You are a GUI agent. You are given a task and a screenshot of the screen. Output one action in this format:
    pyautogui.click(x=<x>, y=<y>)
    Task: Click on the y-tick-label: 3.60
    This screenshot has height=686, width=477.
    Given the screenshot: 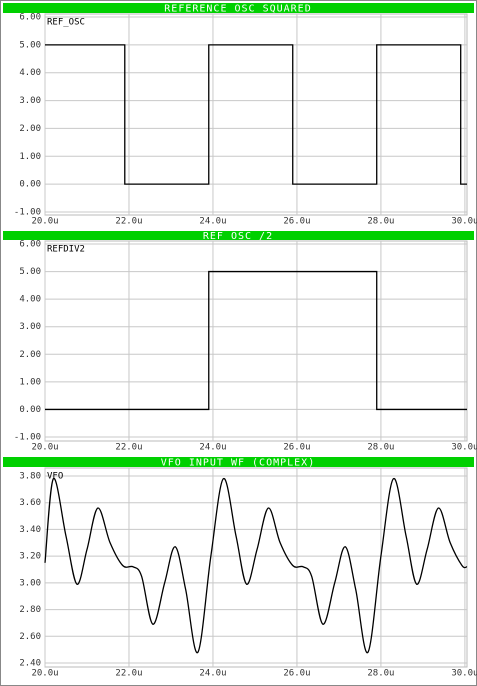 What is the action you would take?
    pyautogui.click(x=30, y=503)
    